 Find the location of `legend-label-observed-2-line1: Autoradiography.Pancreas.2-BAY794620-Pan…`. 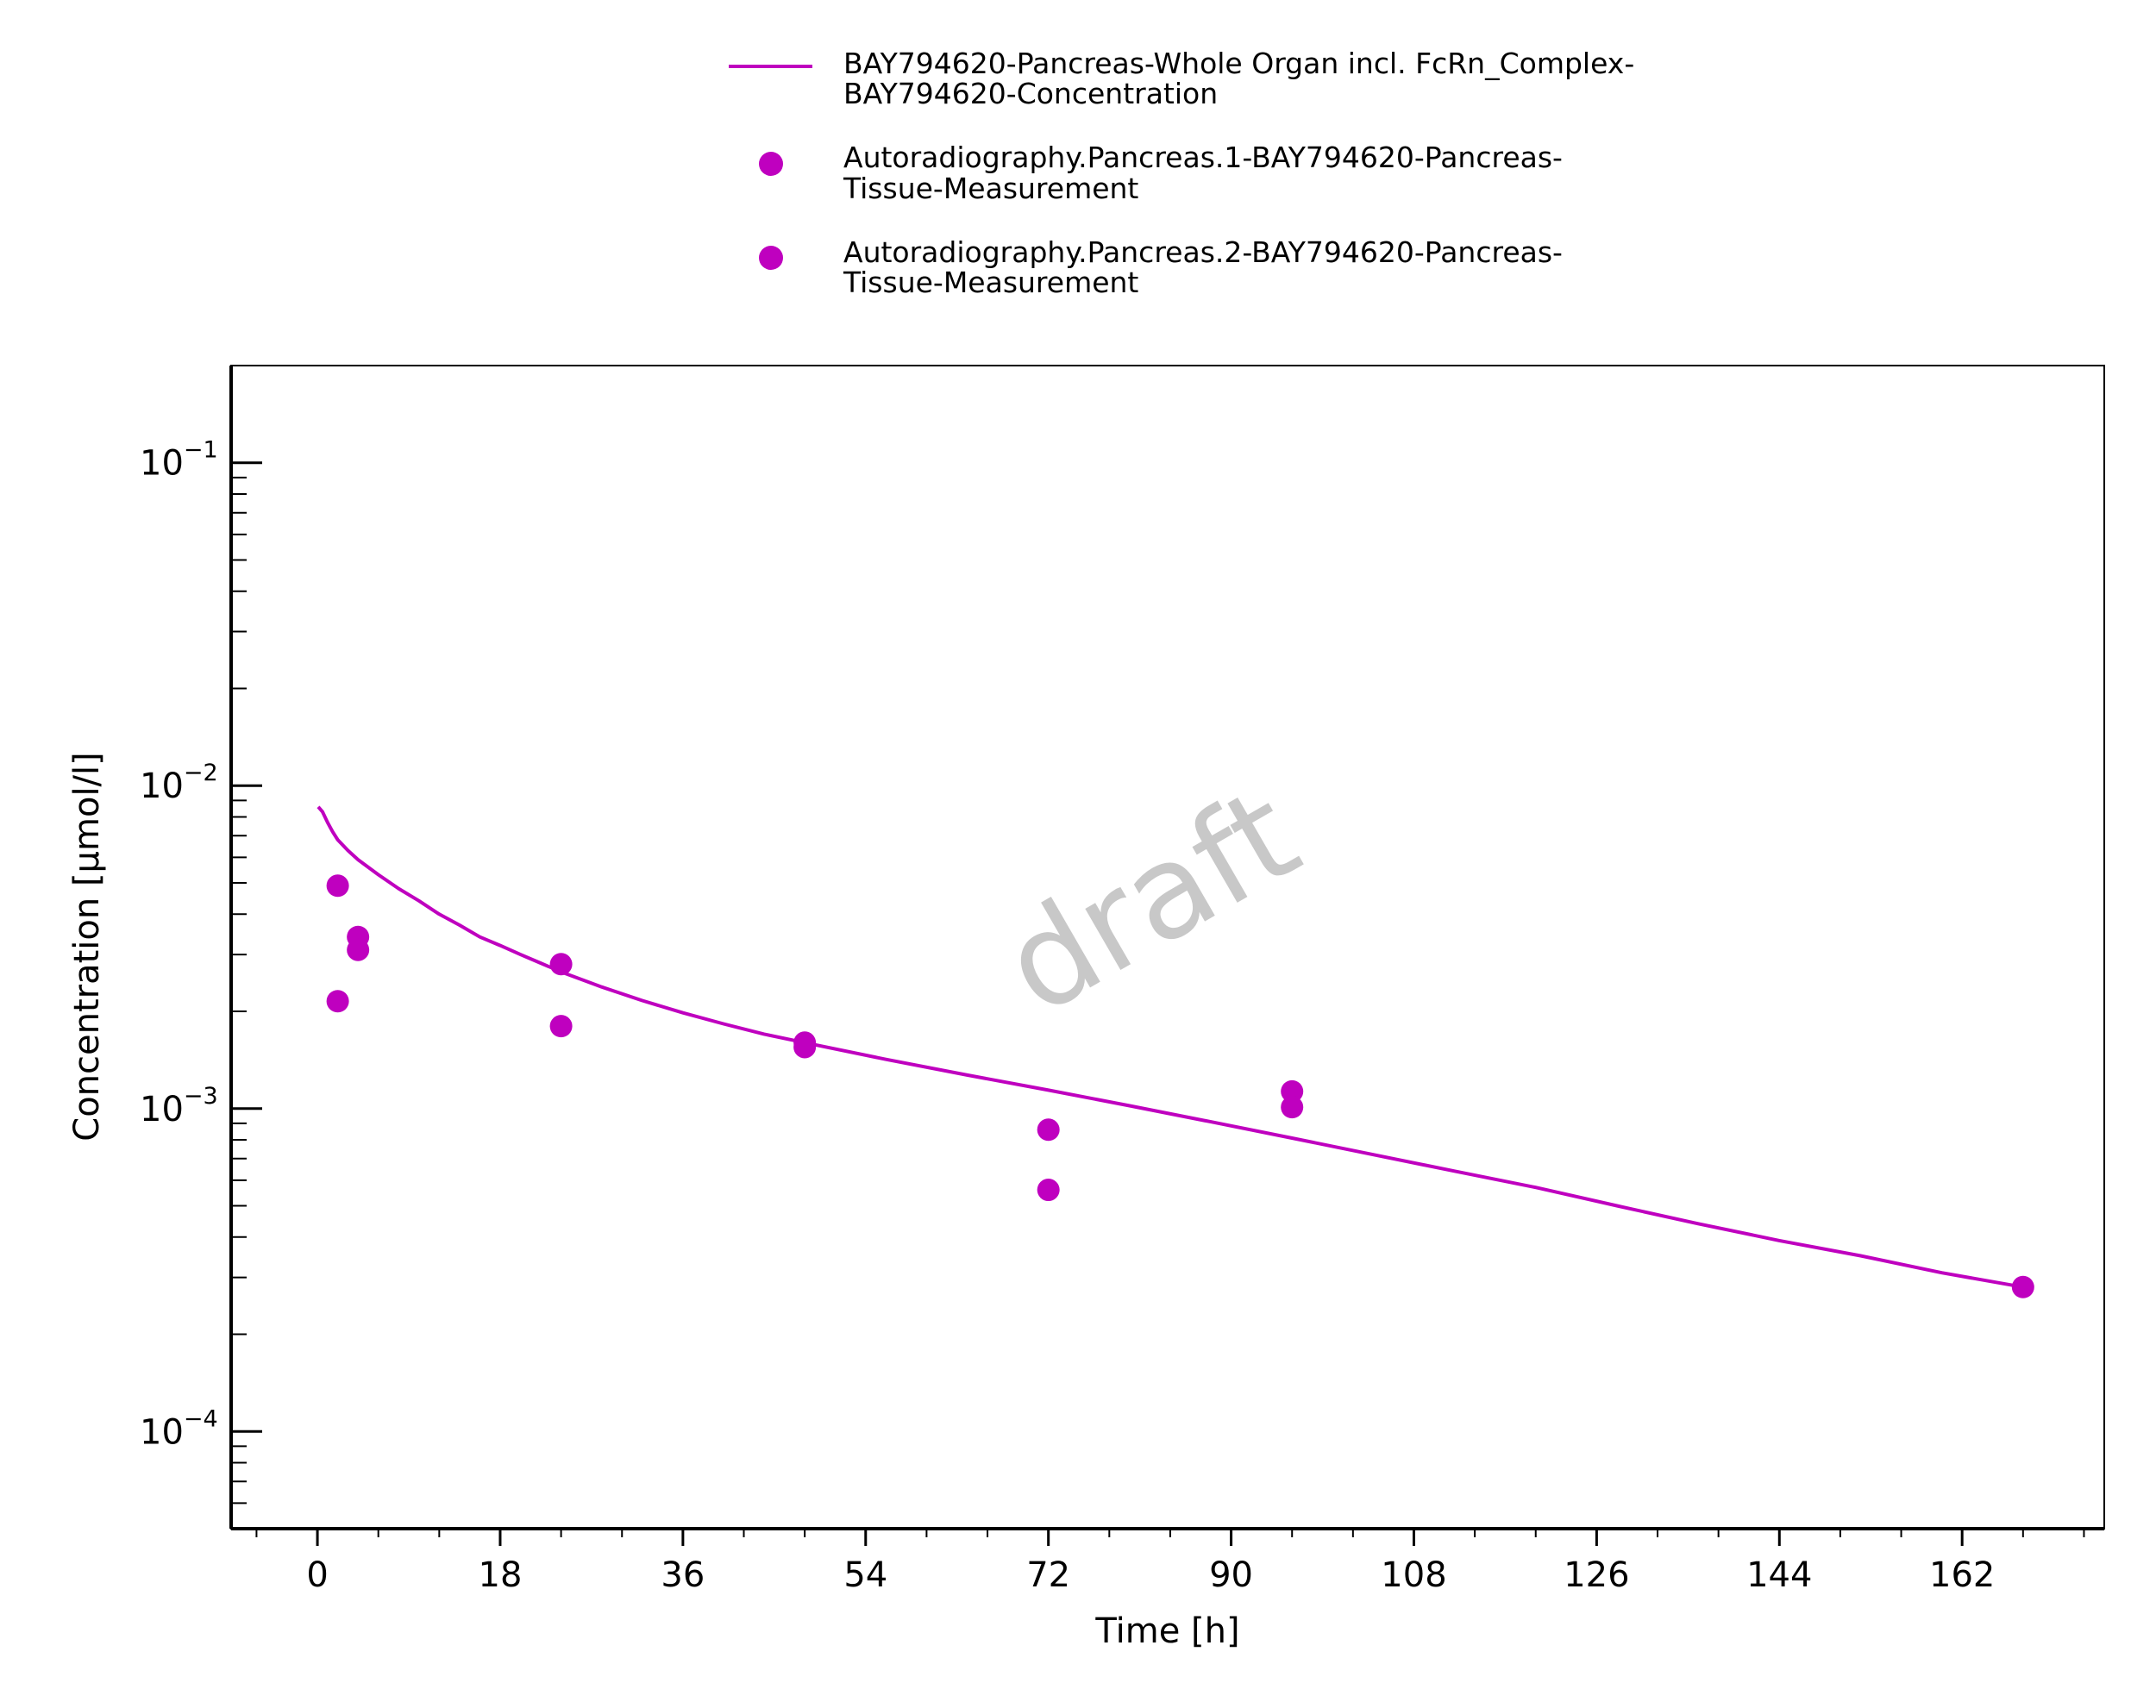

legend-label-observed-2-line1: Autoradiography.Pancreas.2-BAY794620-Pan… is located at coordinates (1203, 252).